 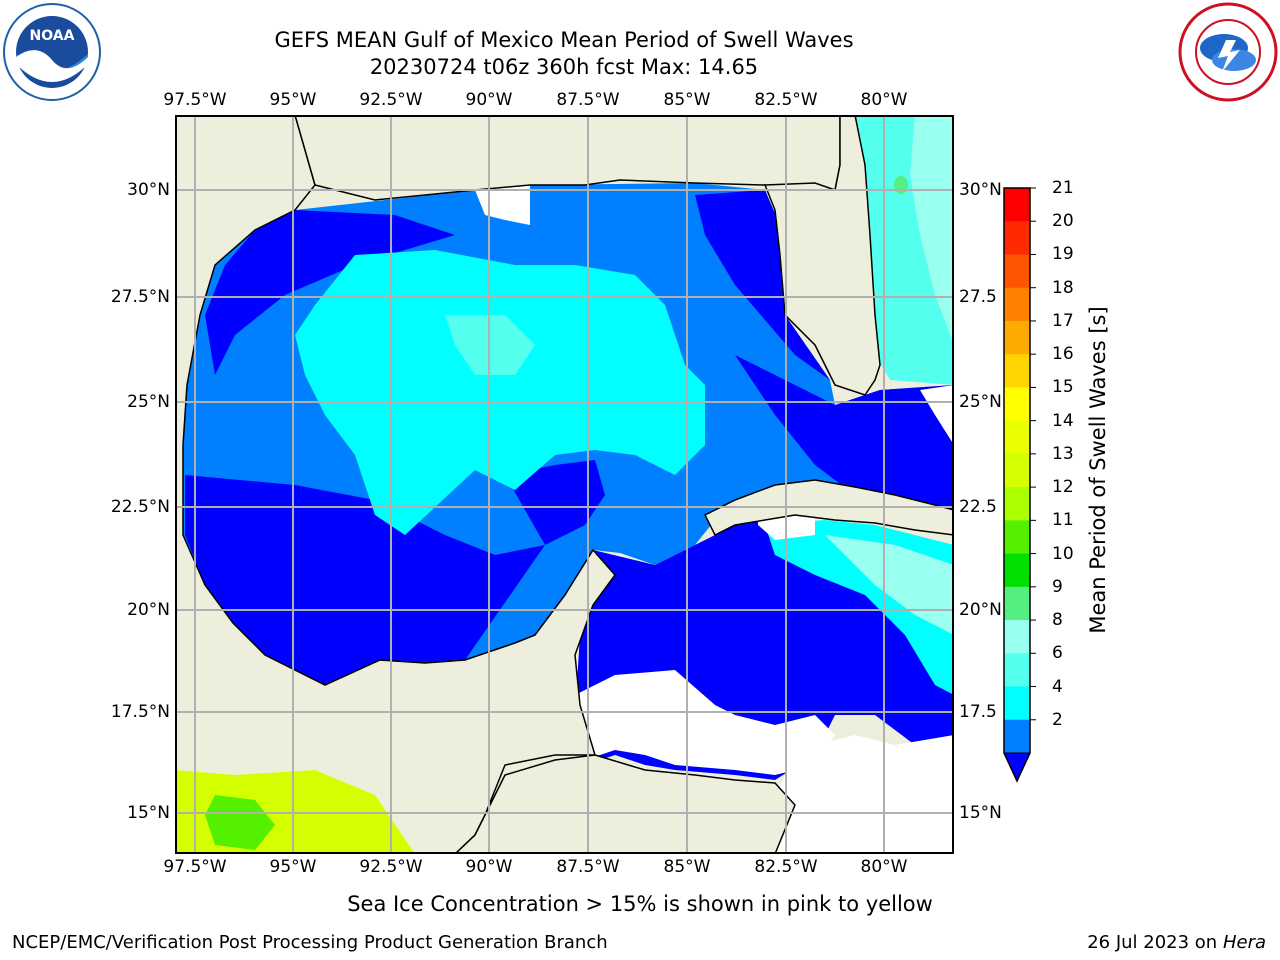 What do you see at coordinates (330, 292) in the screenshot?
I see `swell-region-dark-north` at bounding box center [330, 292].